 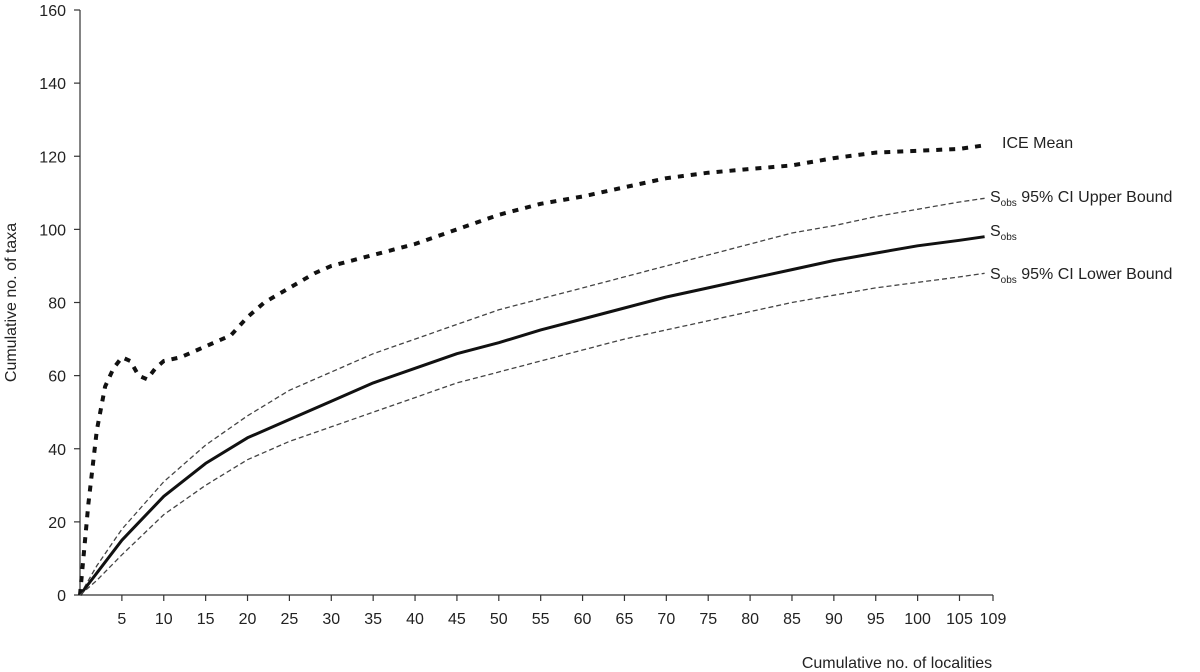 What do you see at coordinates (959, 619) in the screenshot?
I see `x-tick-label: 105` at bounding box center [959, 619].